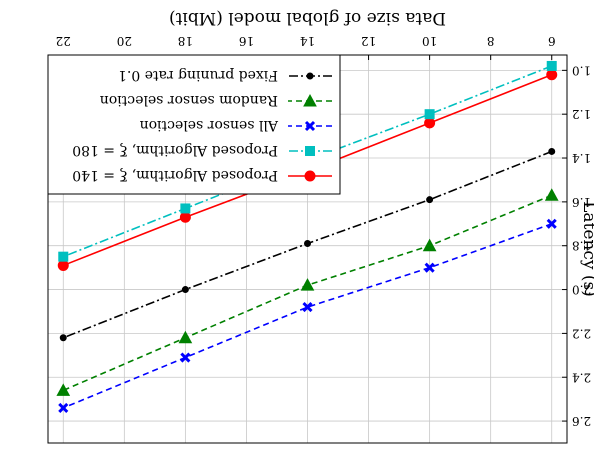 The height and width of the screenshot is (466, 594). I want to click on x-tick-label: 20, so click(124, 41).